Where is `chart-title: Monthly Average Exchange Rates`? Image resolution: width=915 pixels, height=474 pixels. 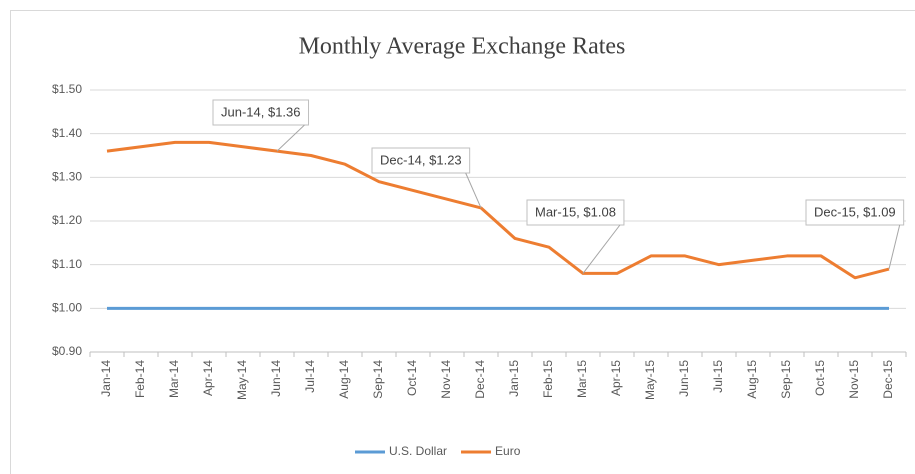
chart-title: Monthly Average Exchange Rates is located at coordinates (462, 47).